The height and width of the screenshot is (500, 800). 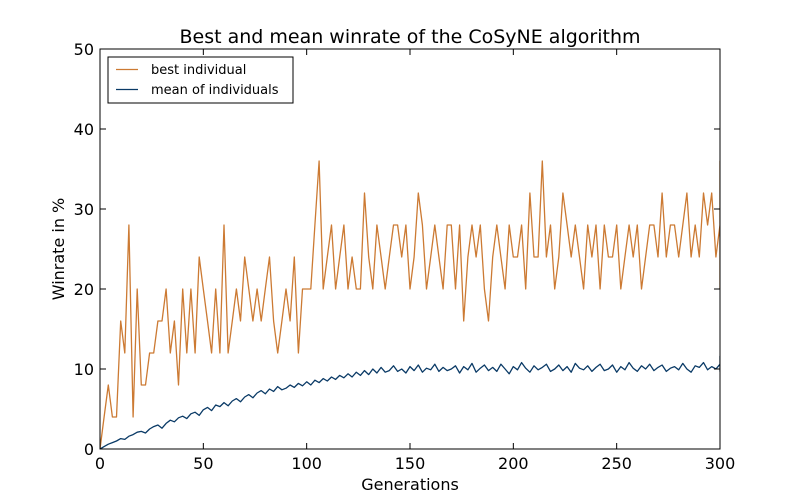 What do you see at coordinates (306, 463) in the screenshot?
I see `x-tick-label: 100` at bounding box center [306, 463].